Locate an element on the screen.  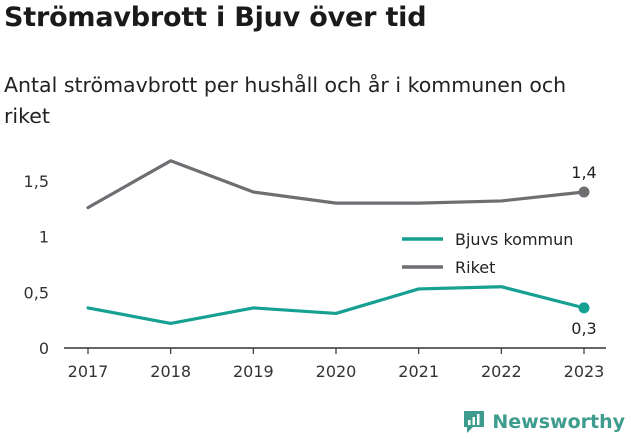
y-tick-label: 1 is located at coordinates (44, 237).